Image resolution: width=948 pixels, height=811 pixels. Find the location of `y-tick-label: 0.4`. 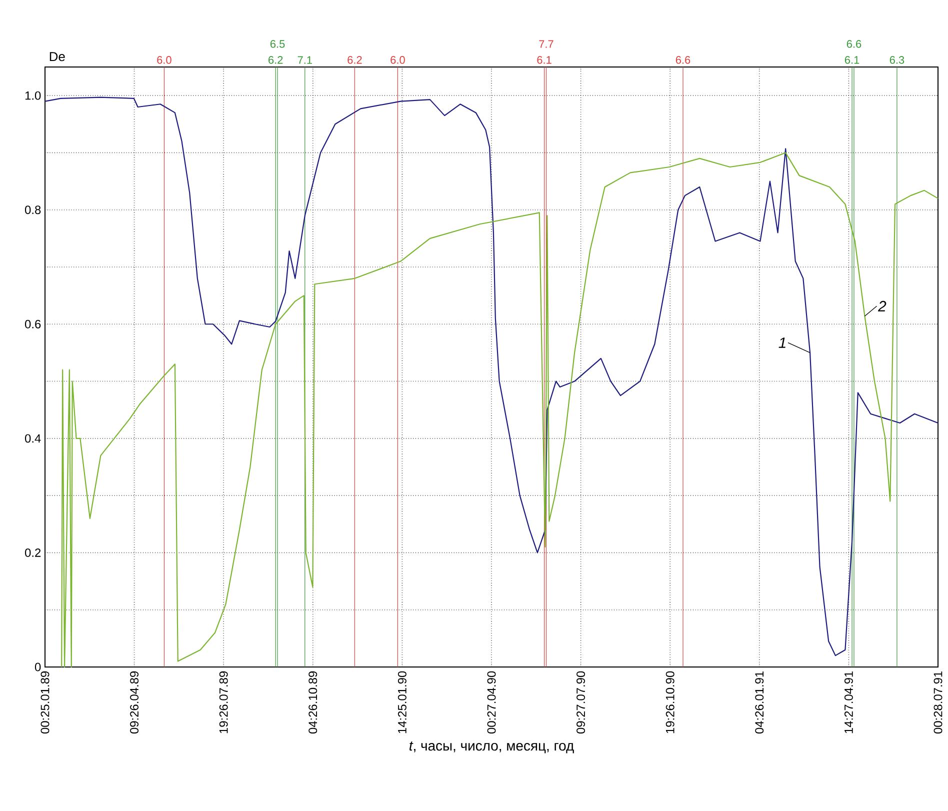

y-tick-label: 0.4 is located at coordinates (33, 438).